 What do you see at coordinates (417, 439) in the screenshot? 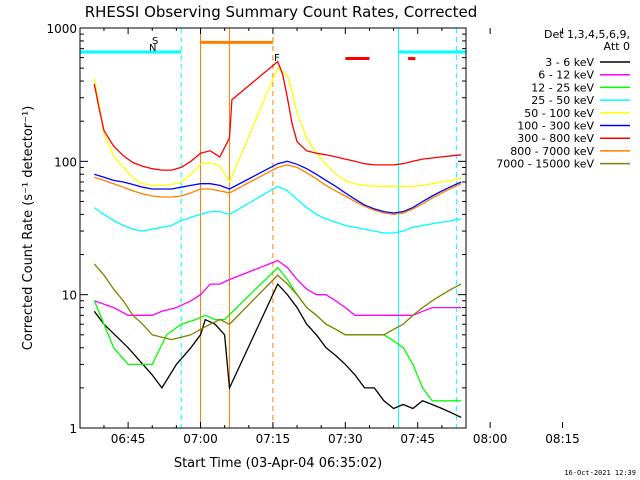
I see `x-tick-label-07-45: 07:45` at bounding box center [417, 439].